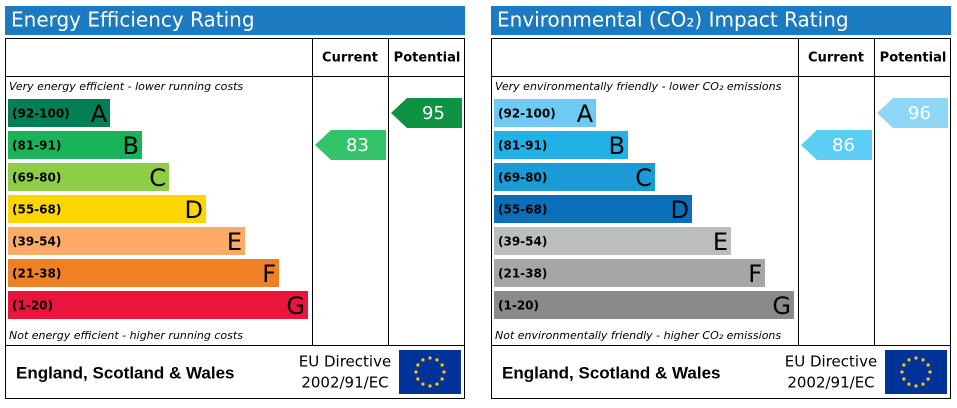 The width and height of the screenshot is (957, 408). Describe the element at coordinates (433, 113) in the screenshot. I see `rating-value: 95` at that location.